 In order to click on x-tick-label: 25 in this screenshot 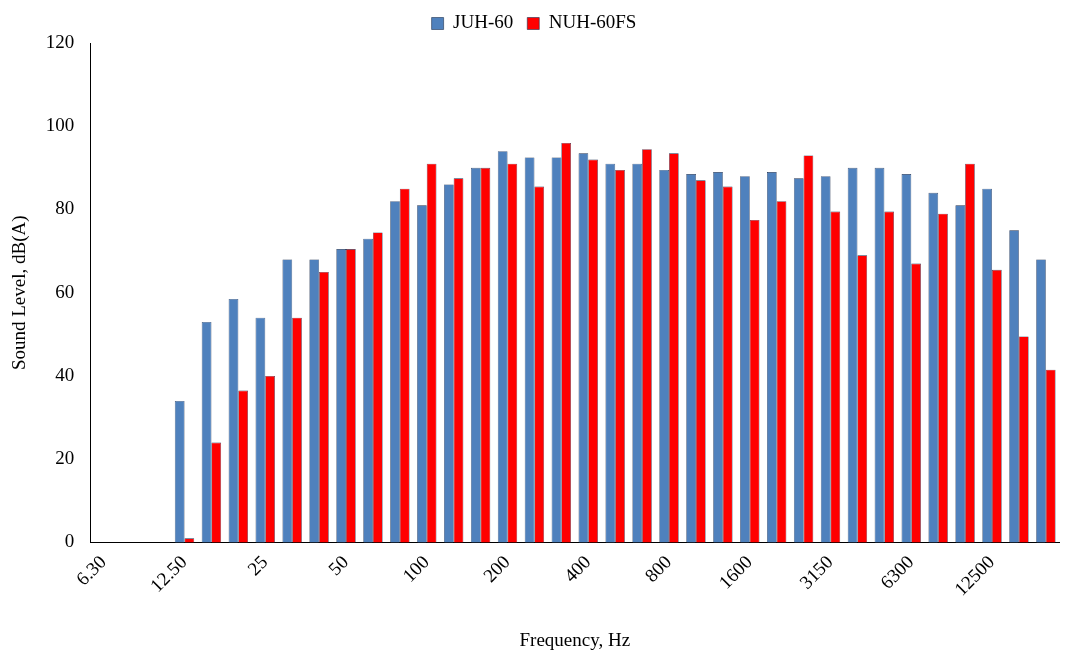, I will do `click(257, 565)`.